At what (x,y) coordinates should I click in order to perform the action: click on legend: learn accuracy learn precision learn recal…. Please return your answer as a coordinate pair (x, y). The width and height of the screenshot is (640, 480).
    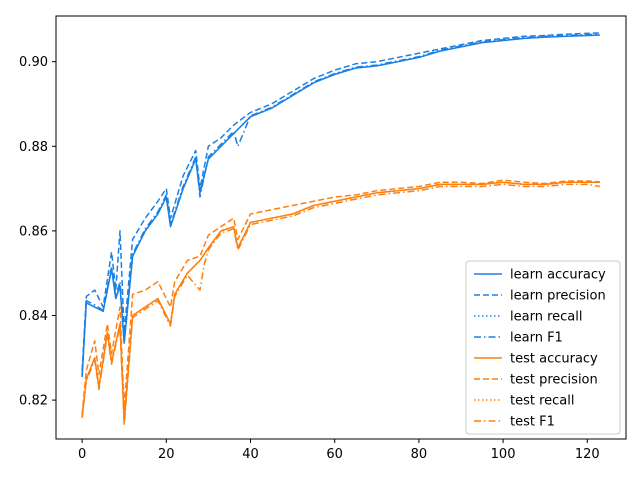
    Looking at the image, I should click on (543, 347).